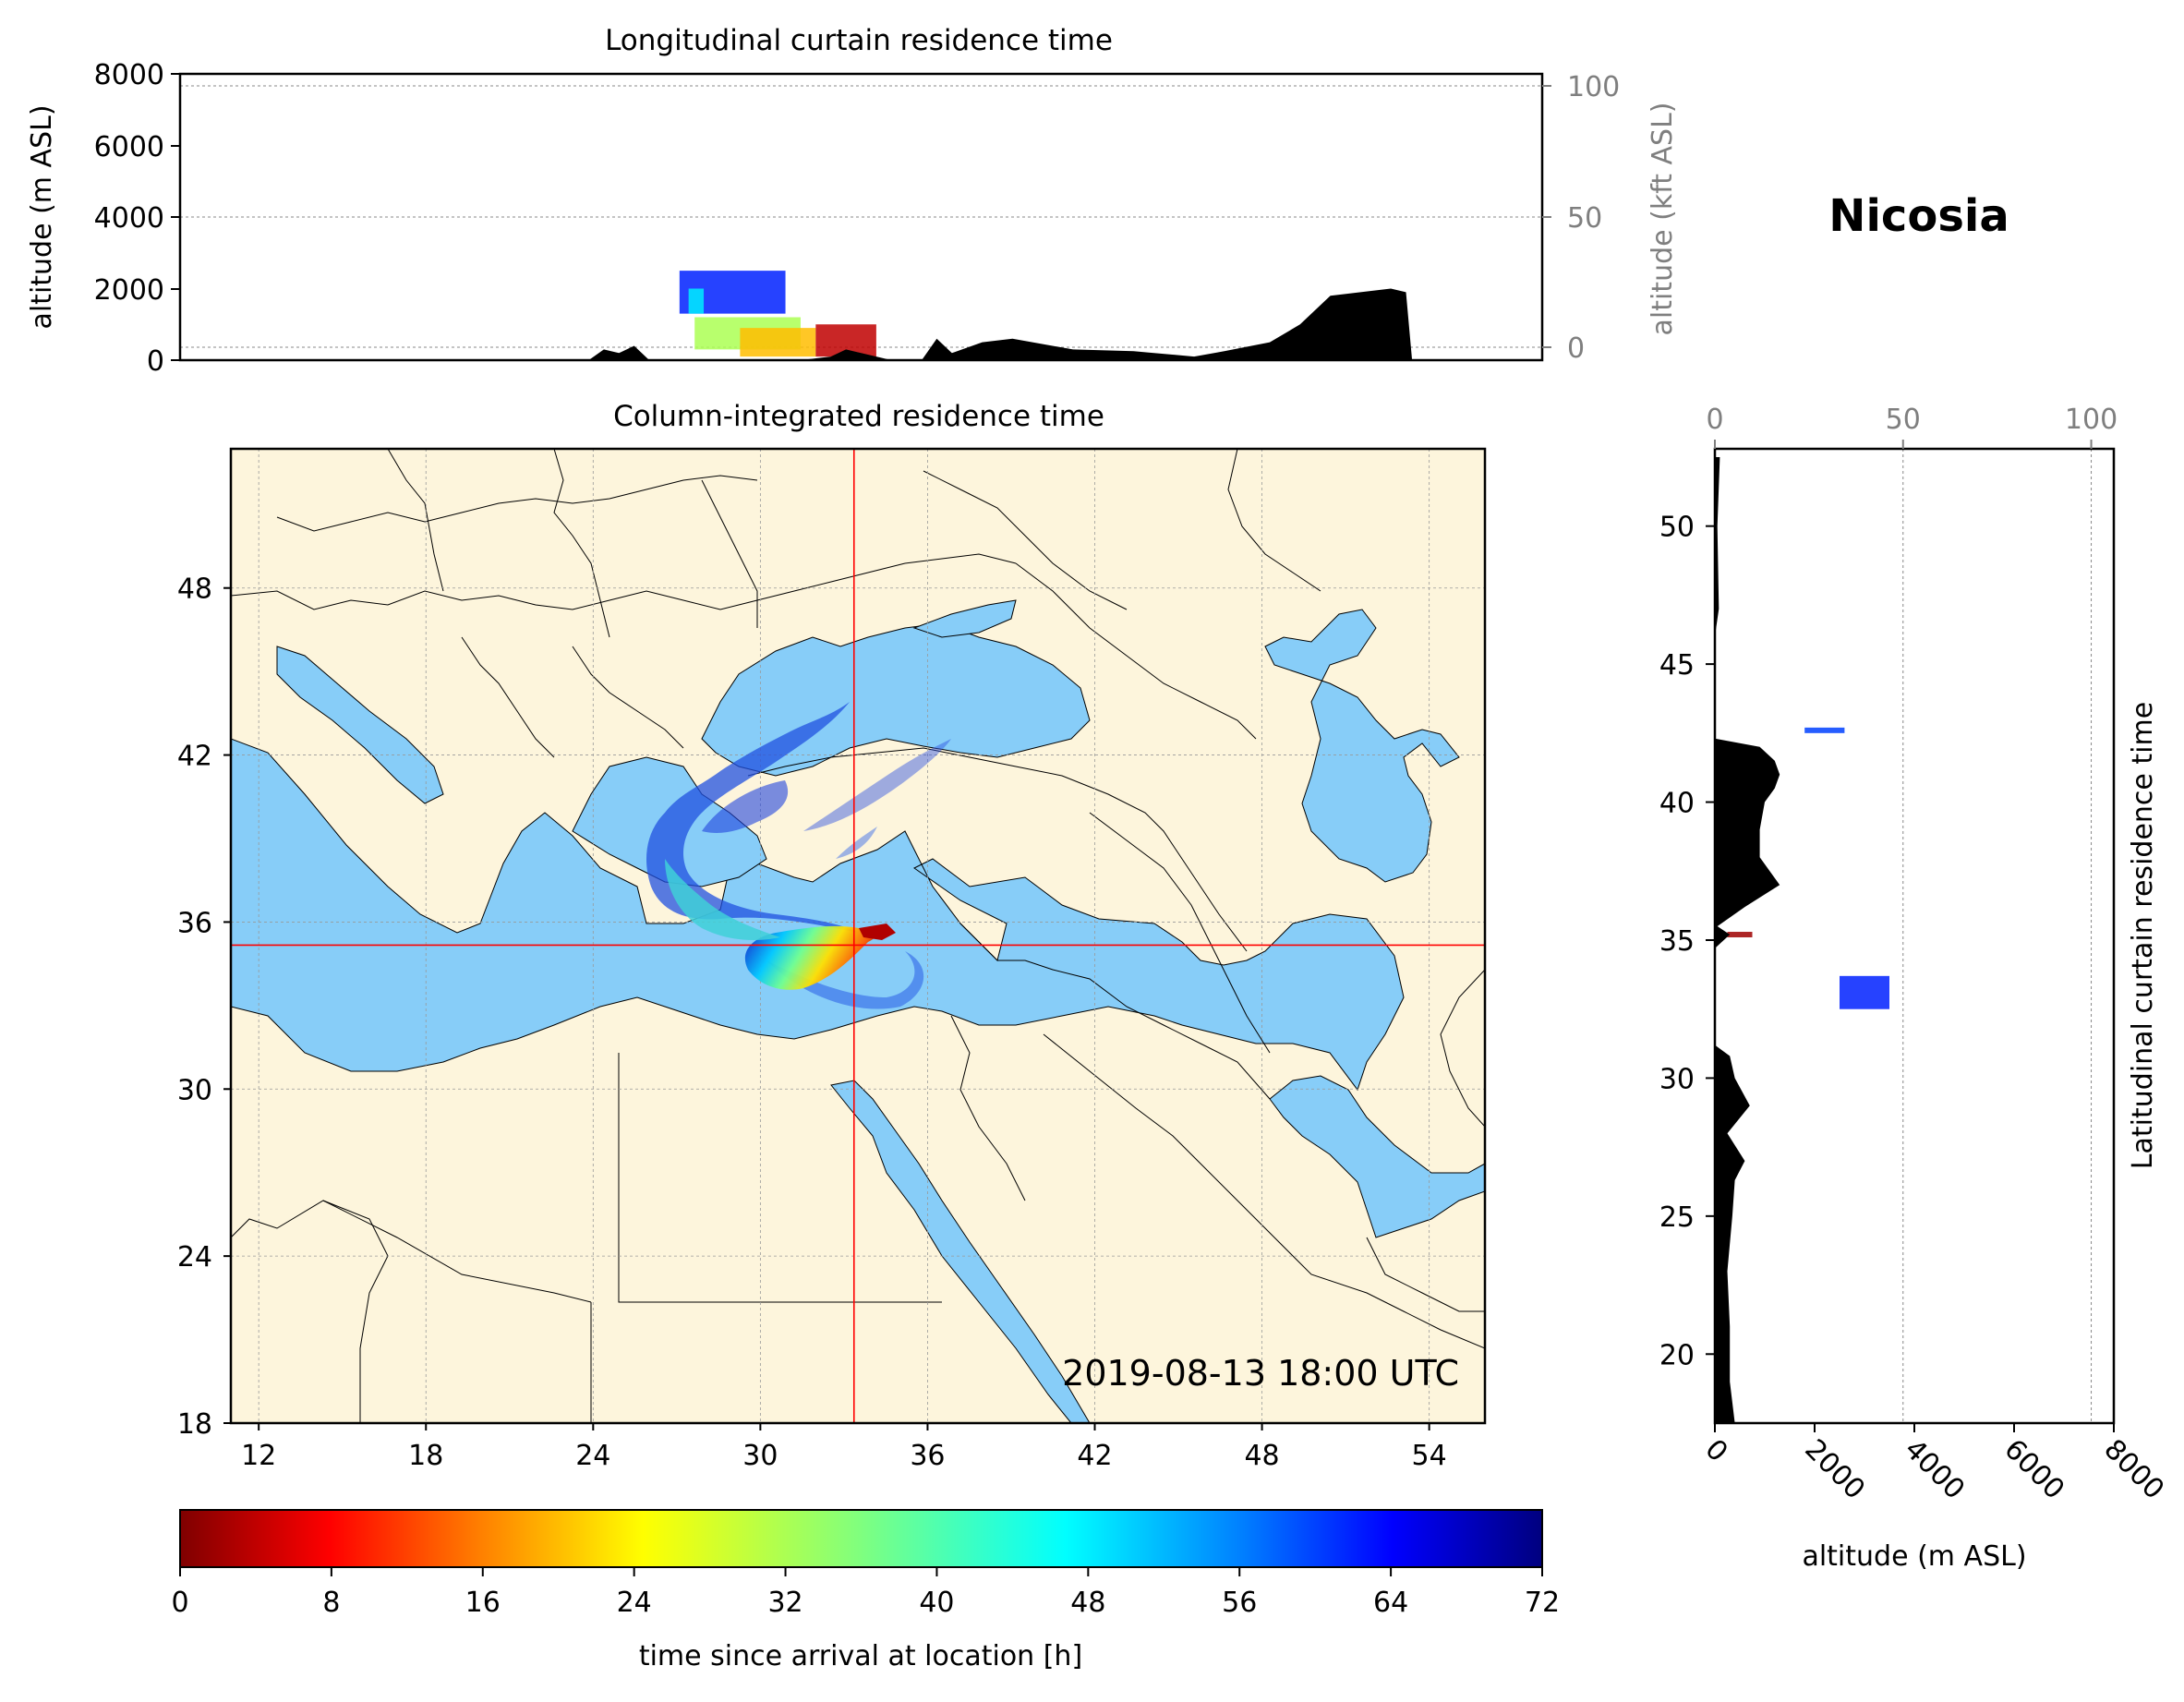  I want to click on right-x2-tick: 50, so click(1903, 420).